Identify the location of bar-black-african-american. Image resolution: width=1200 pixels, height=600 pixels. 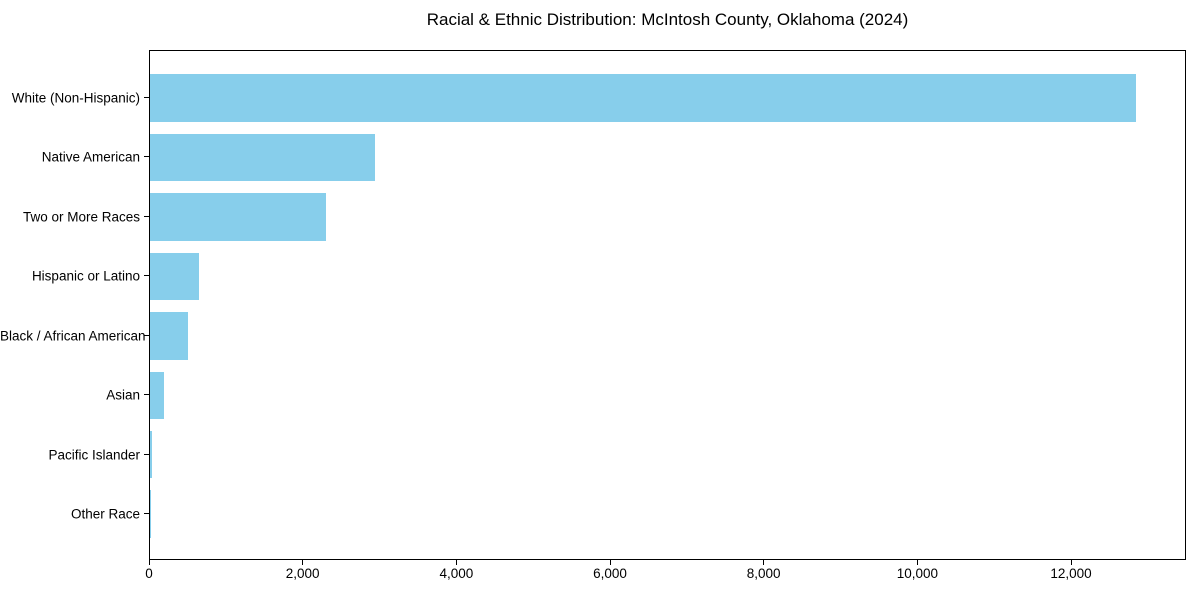
(169, 336).